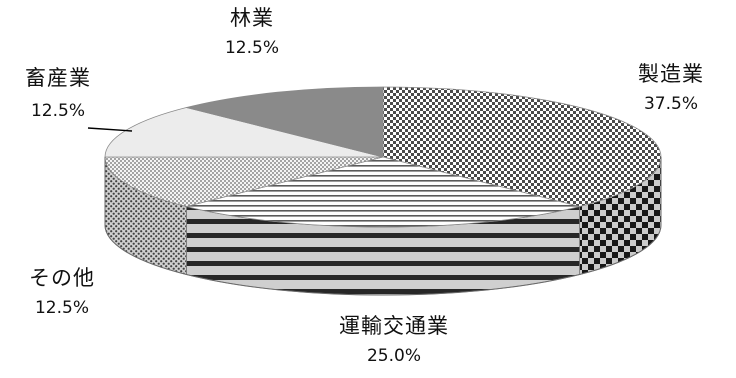 This screenshot has width=736, height=378. Describe the element at coordinates (62, 292) in the screenshot. I see `label-other: その他 12.5%` at that location.